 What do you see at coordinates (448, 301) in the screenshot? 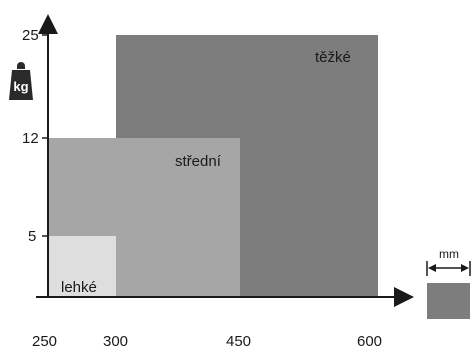
I see `size-legend-swatch` at bounding box center [448, 301].